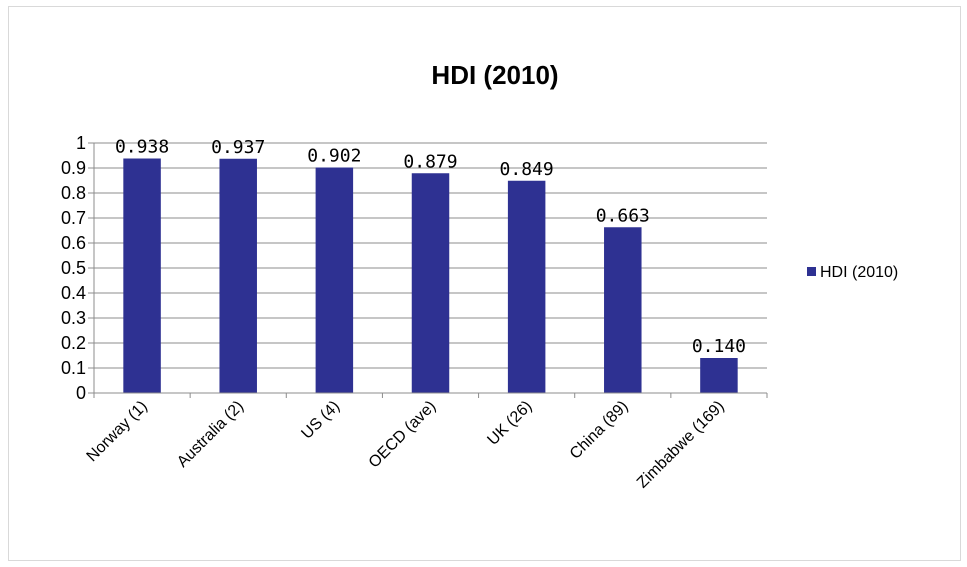 This screenshot has width=967, height=567. What do you see at coordinates (73, 343) in the screenshot?
I see `y-tick-label: 0.2` at bounding box center [73, 343].